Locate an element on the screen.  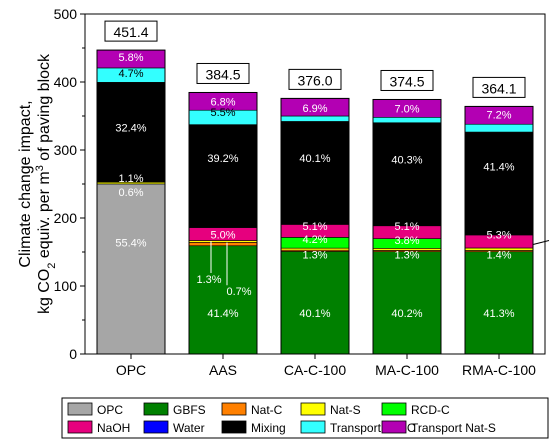
bar-segment-ca-c-100-transport-nat-c is located at coordinates (315, 118).